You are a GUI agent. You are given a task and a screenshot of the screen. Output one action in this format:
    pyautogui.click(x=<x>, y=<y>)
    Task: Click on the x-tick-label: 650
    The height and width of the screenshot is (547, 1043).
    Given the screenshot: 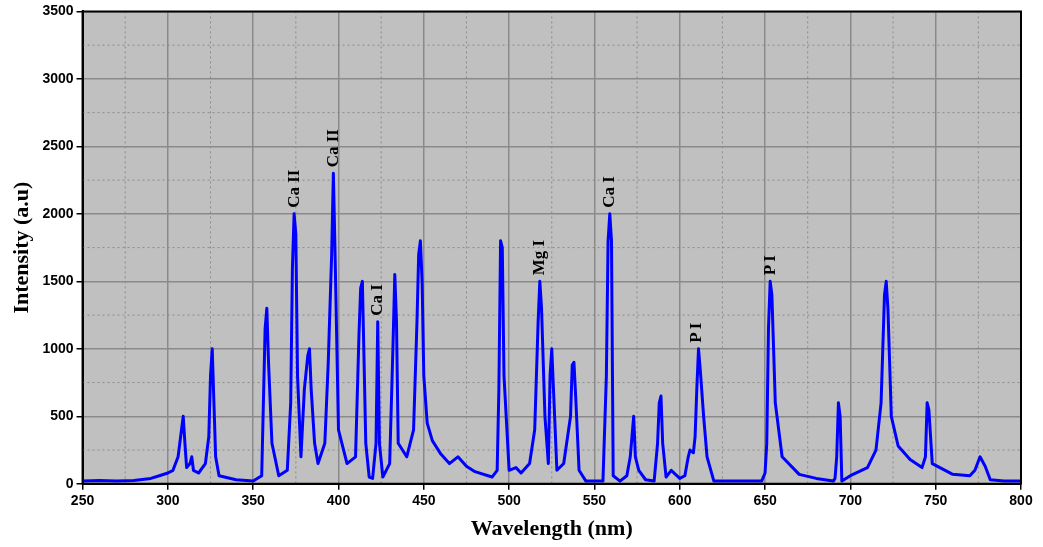 What is the action you would take?
    pyautogui.click(x=765, y=500)
    